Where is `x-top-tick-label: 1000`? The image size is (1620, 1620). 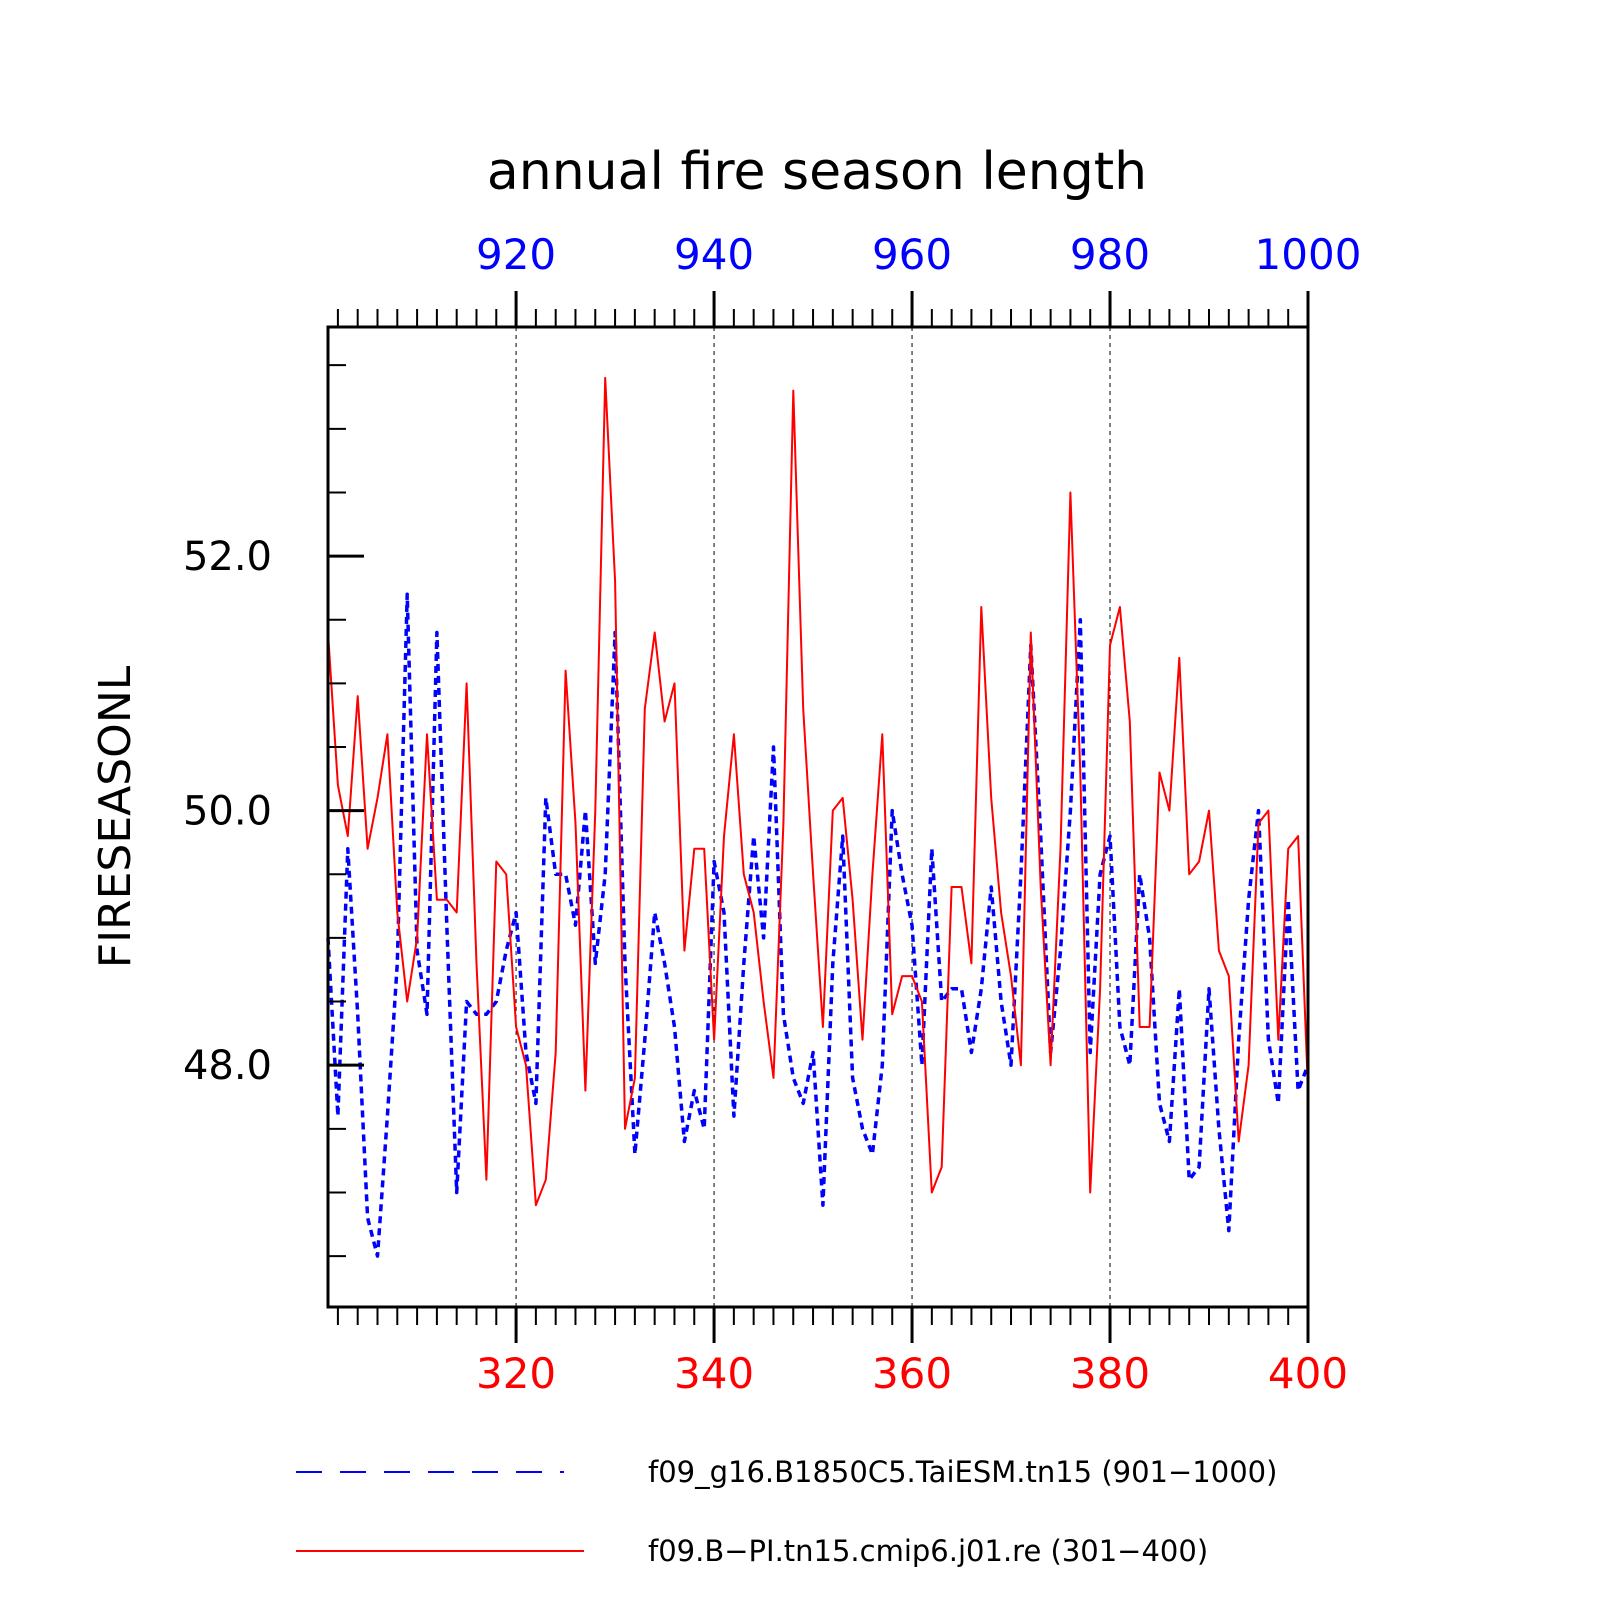 x-top-tick-label: 1000 is located at coordinates (1308, 254).